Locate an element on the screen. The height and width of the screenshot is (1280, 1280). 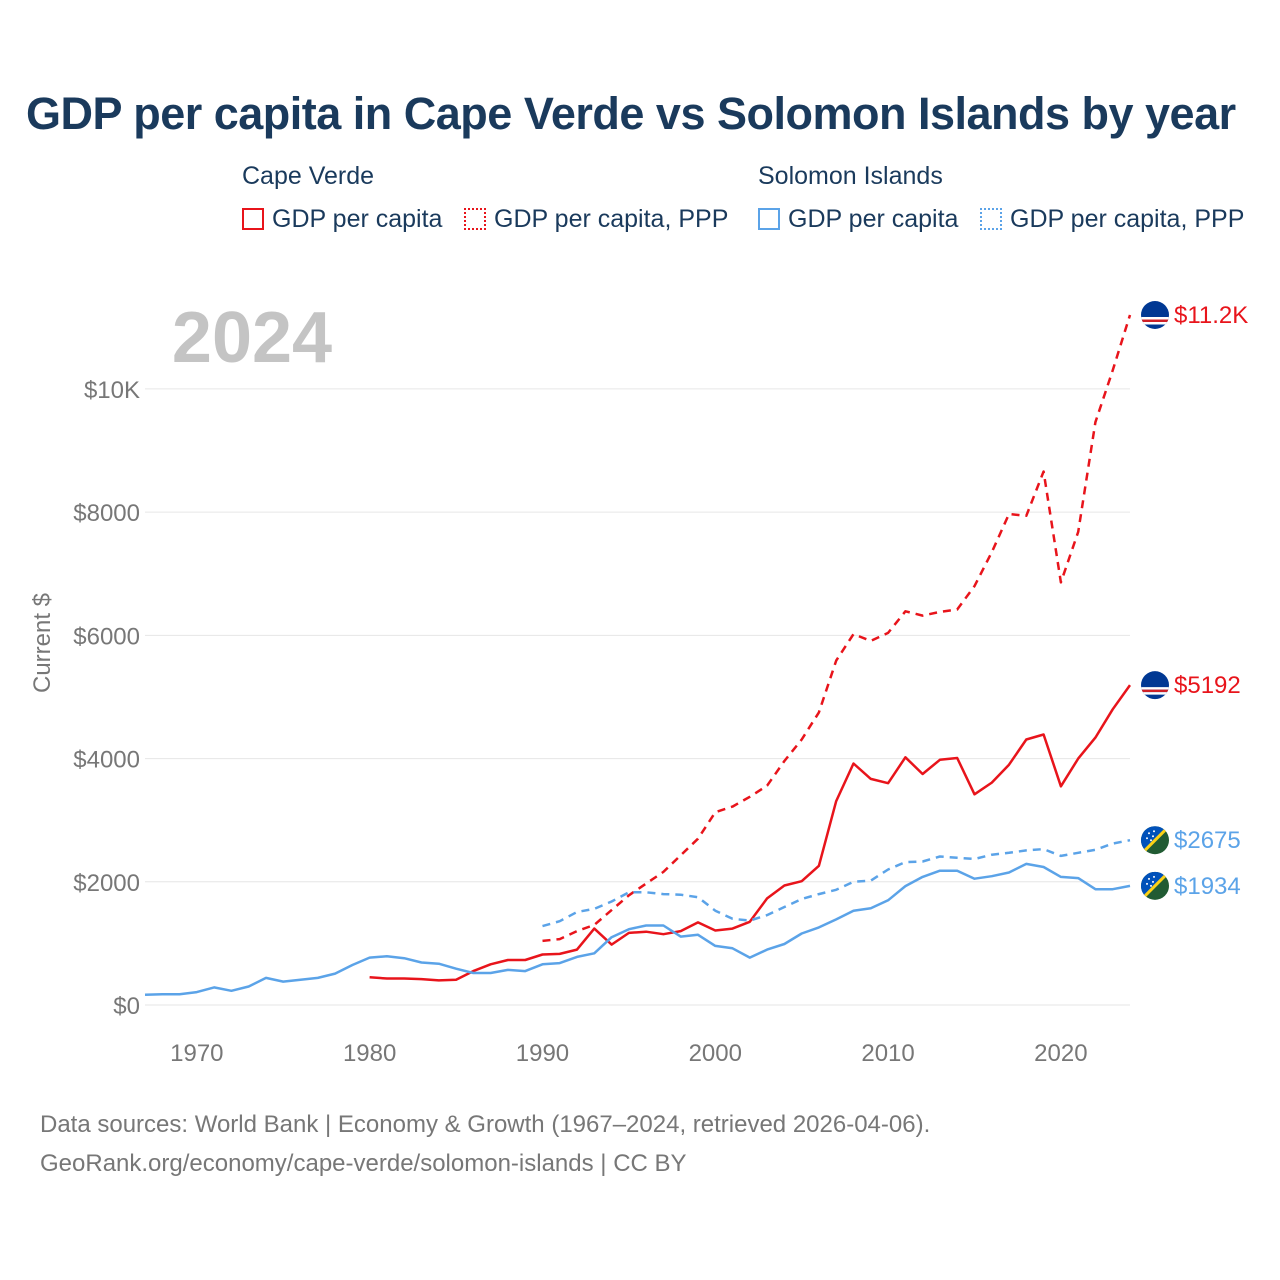
y-tick-label: $4000 is located at coordinates (106, 760).